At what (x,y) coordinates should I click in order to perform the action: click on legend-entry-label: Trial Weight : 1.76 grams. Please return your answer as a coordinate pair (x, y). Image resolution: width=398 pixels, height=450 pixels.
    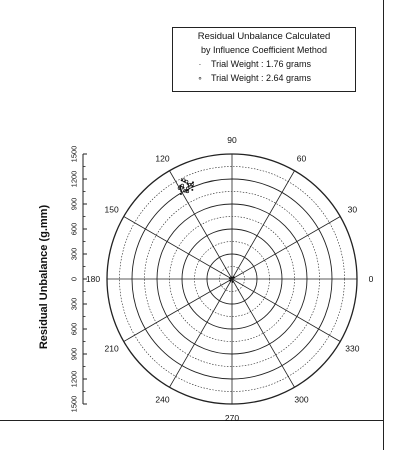
    Looking at the image, I should click on (261, 64).